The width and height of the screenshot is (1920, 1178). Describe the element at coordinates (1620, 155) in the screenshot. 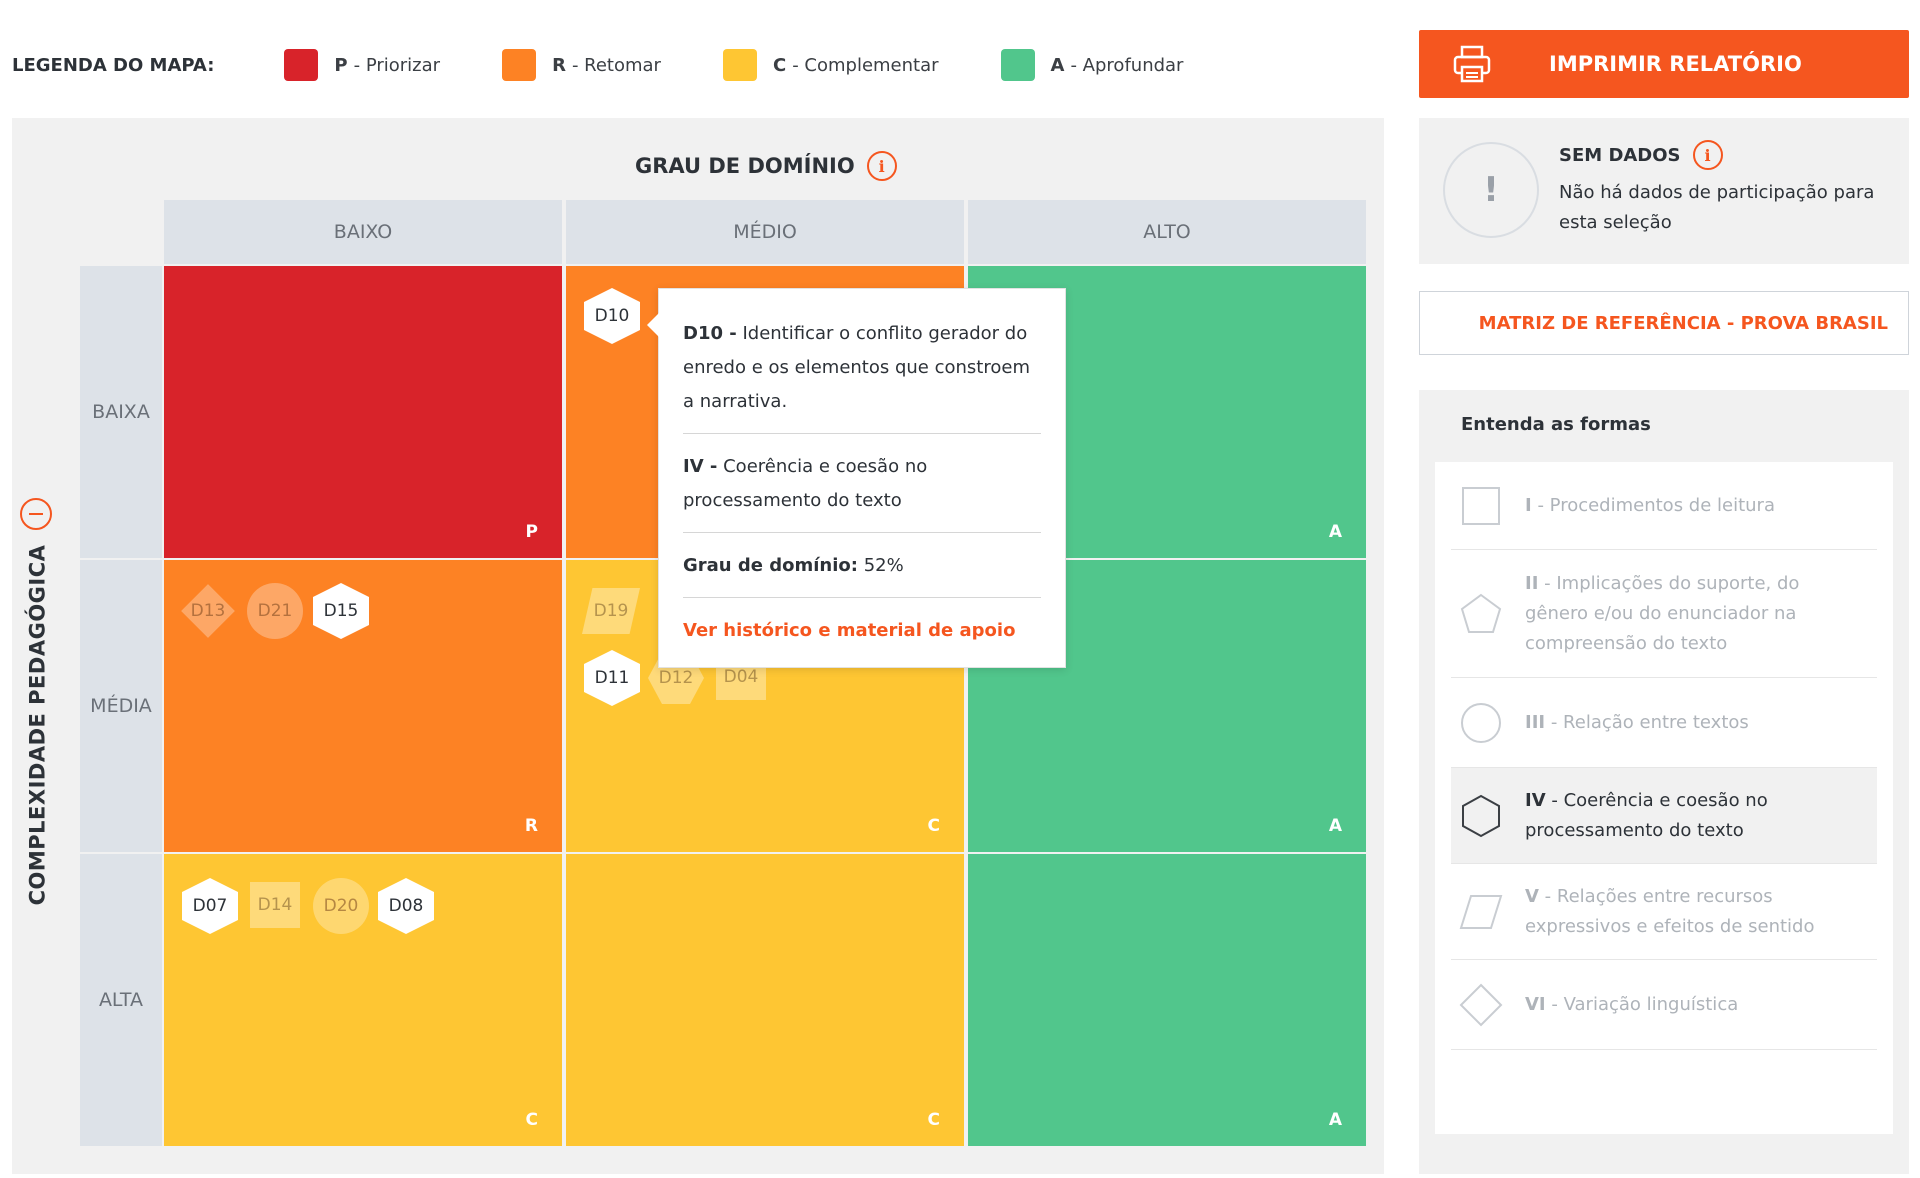

I see `no-data-title: SEM DADOS` at that location.